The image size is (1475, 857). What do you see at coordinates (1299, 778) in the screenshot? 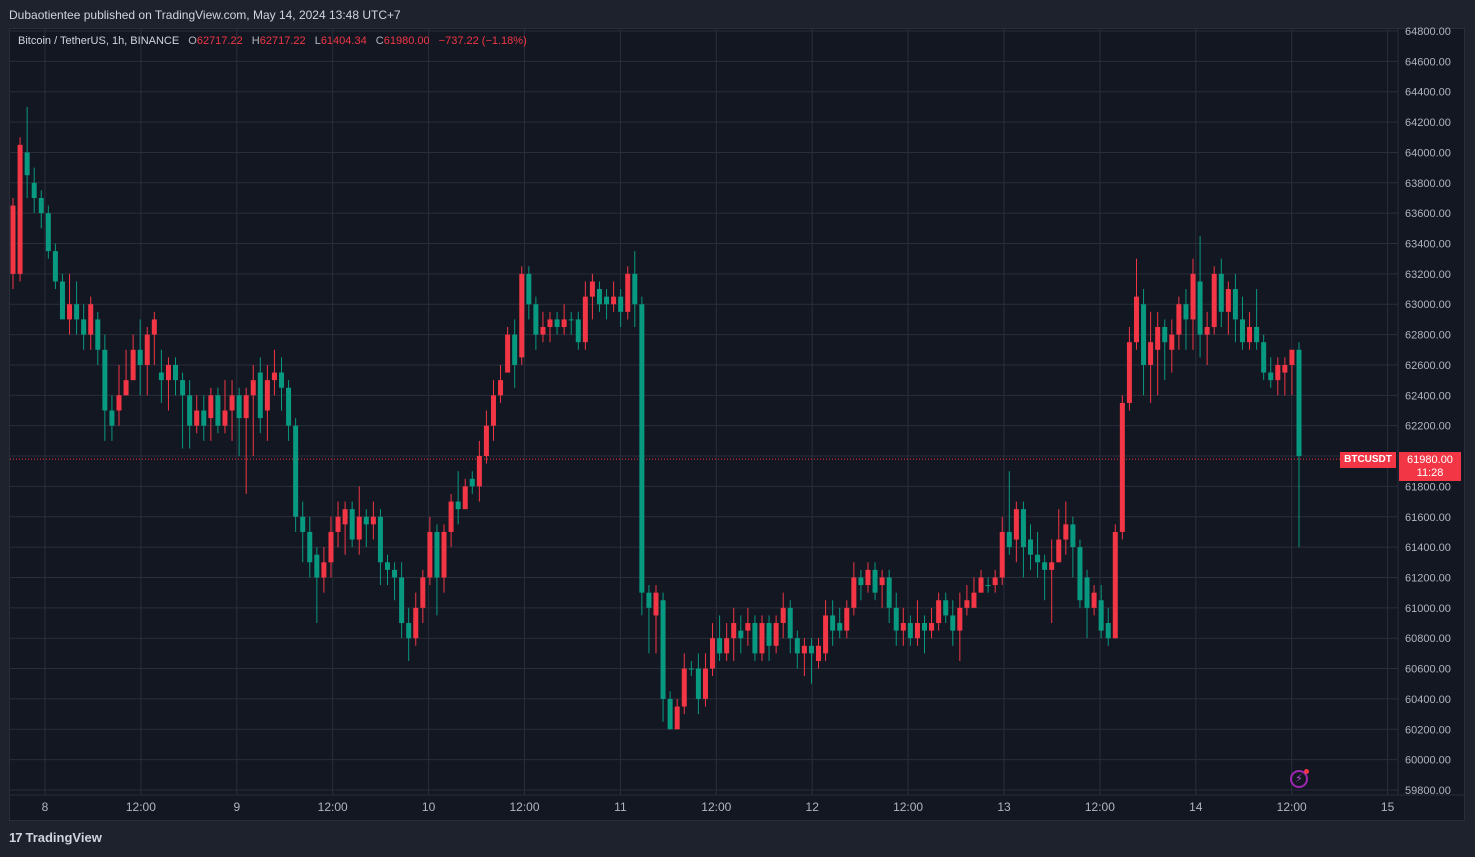
I see `lightning-icon: ⚡` at bounding box center [1299, 778].